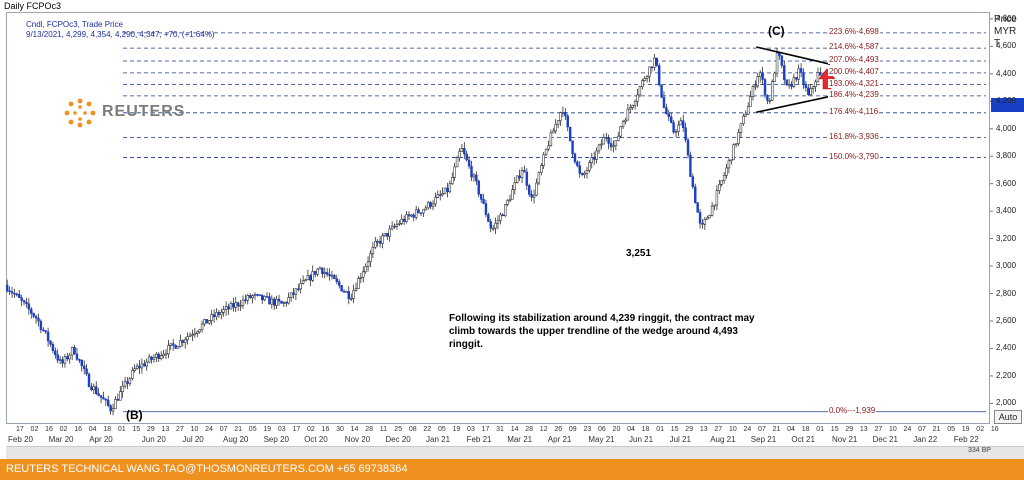 The height and width of the screenshot is (480, 1024). What do you see at coordinates (74, 24) in the screenshot?
I see `instrument-info: Cndl, FCPOc3, Trade Price` at bounding box center [74, 24].